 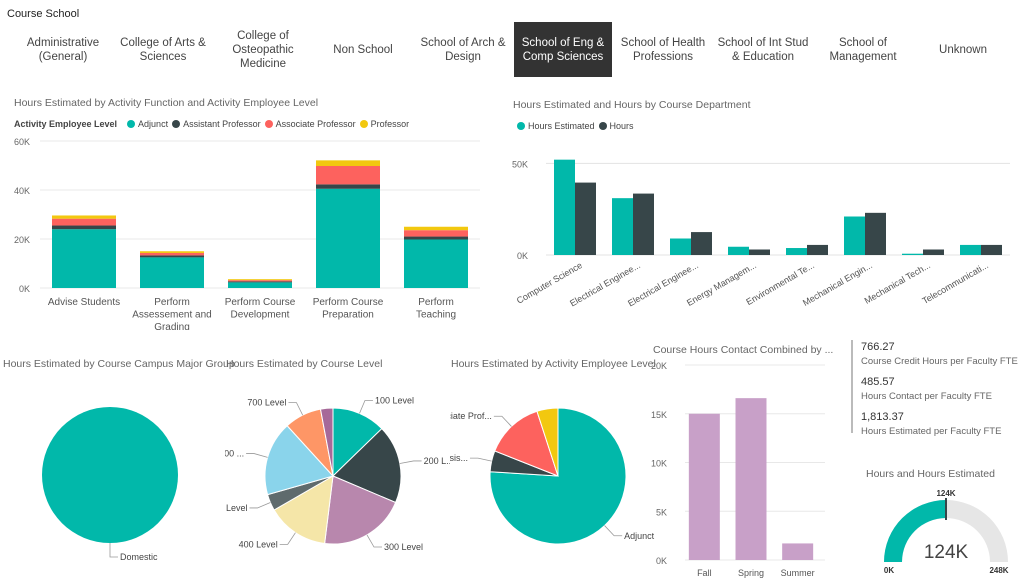 I want to click on bar-mechanical-tech-hours, so click(x=933, y=252).